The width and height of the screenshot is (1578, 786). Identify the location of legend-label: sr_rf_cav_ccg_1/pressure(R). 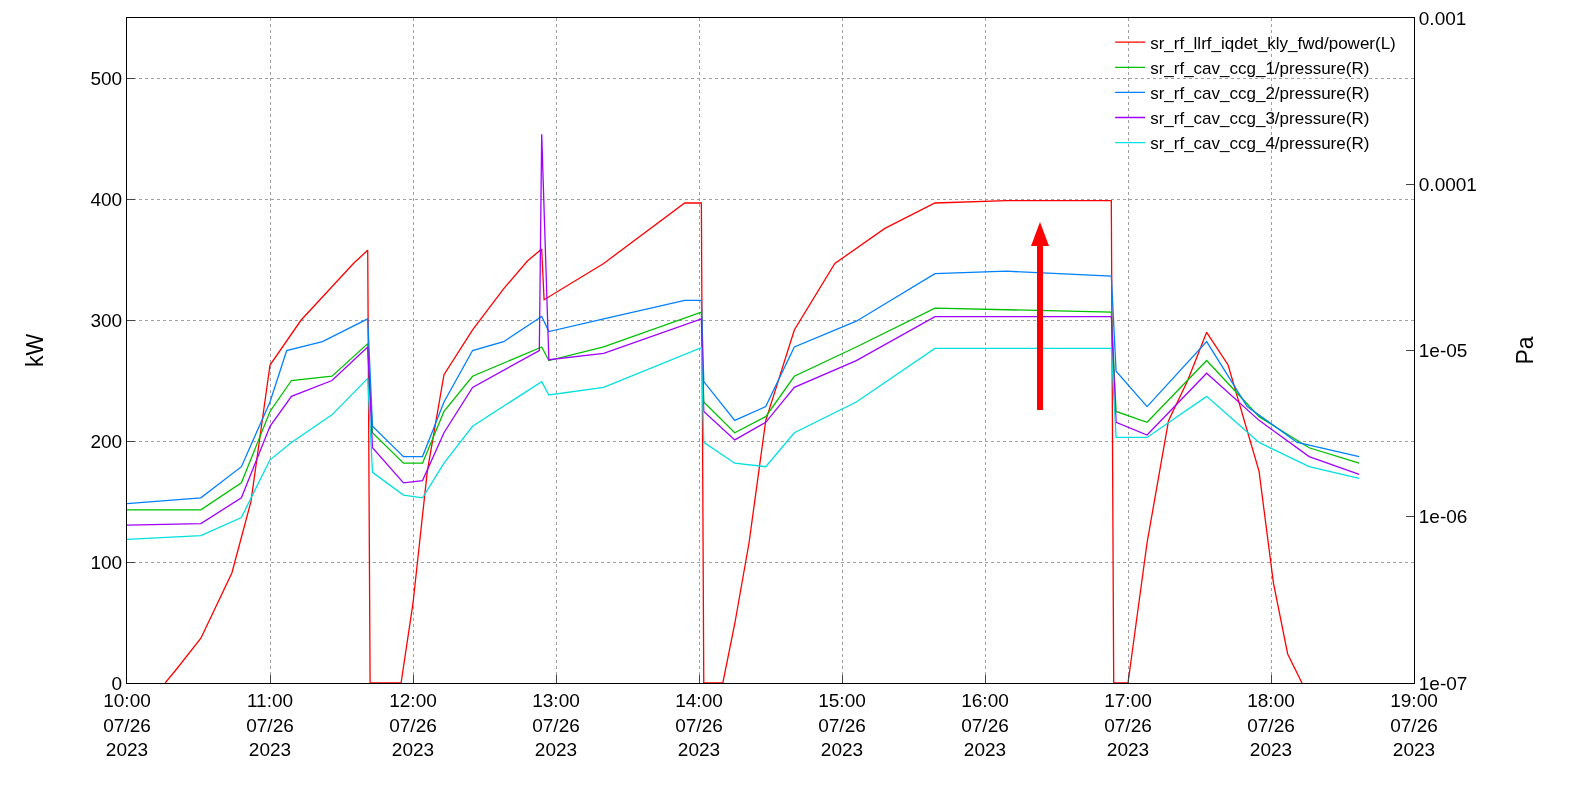
(1260, 68).